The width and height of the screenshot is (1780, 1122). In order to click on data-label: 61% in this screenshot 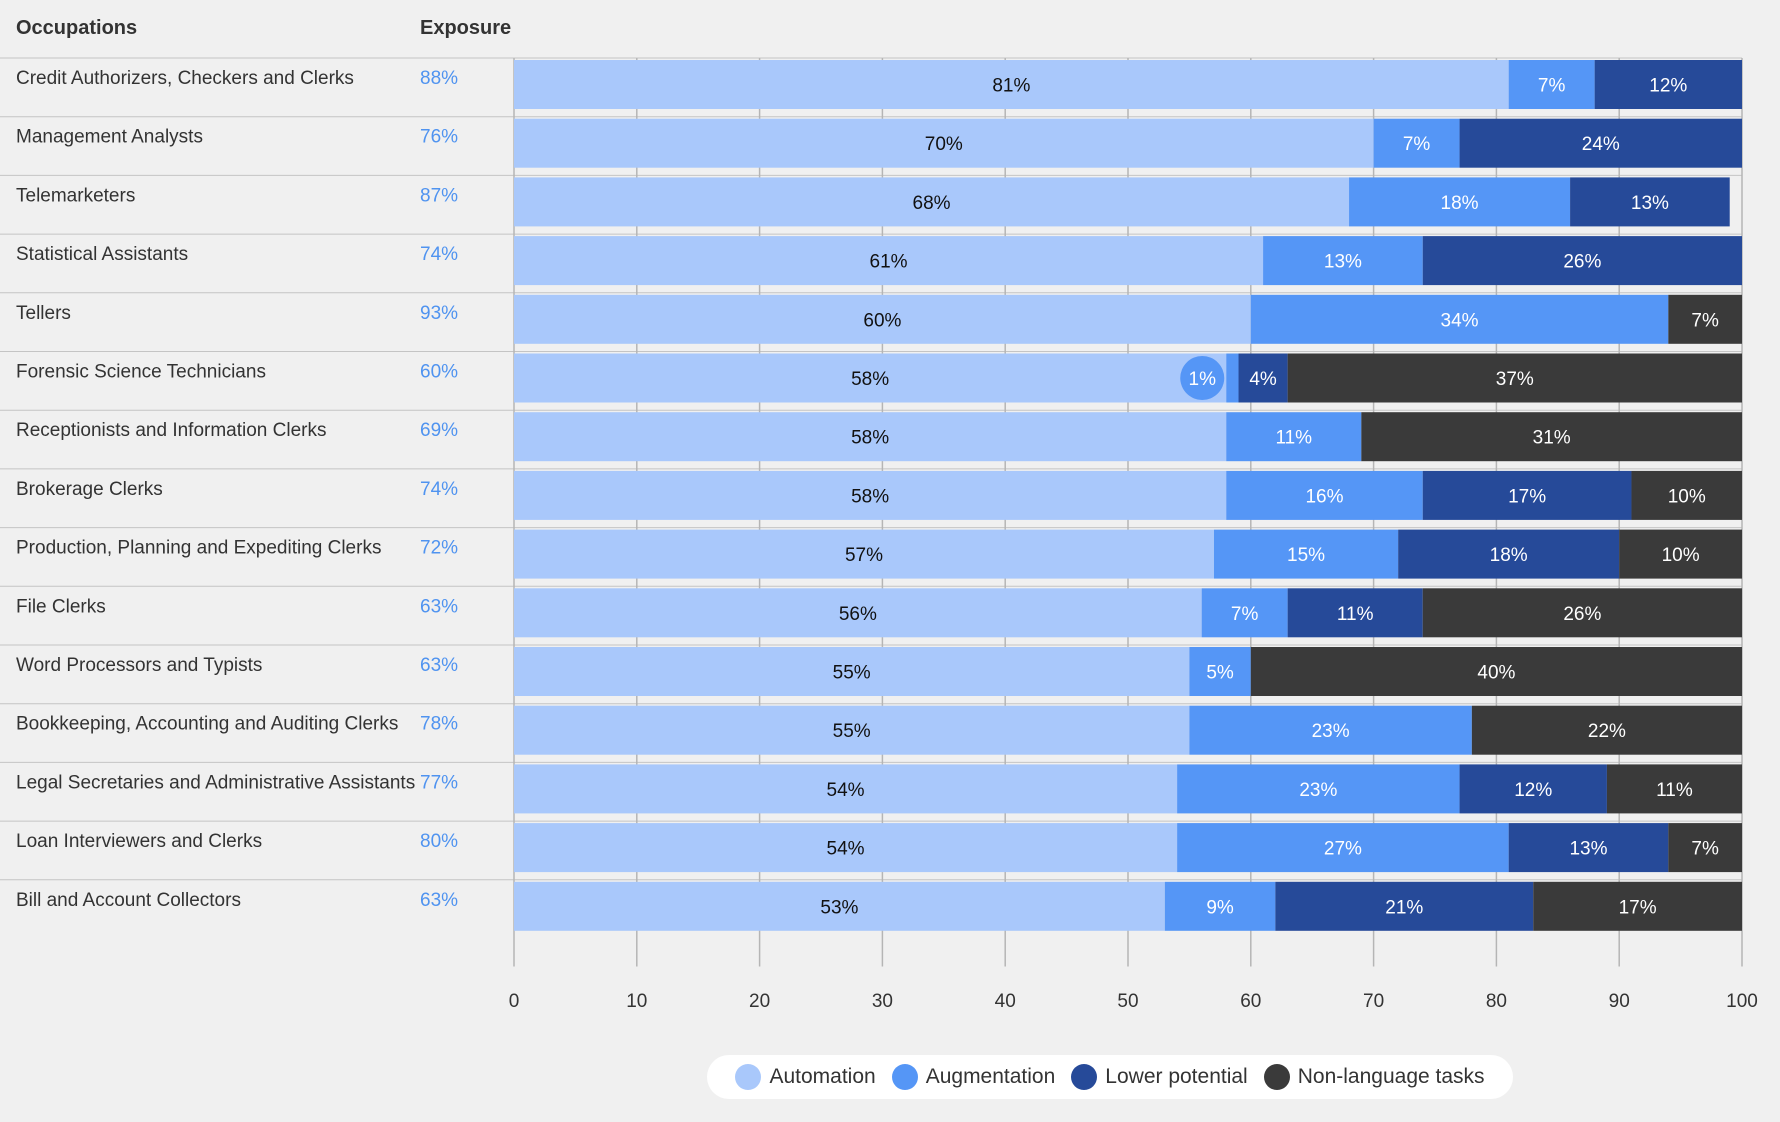, I will do `click(889, 262)`.